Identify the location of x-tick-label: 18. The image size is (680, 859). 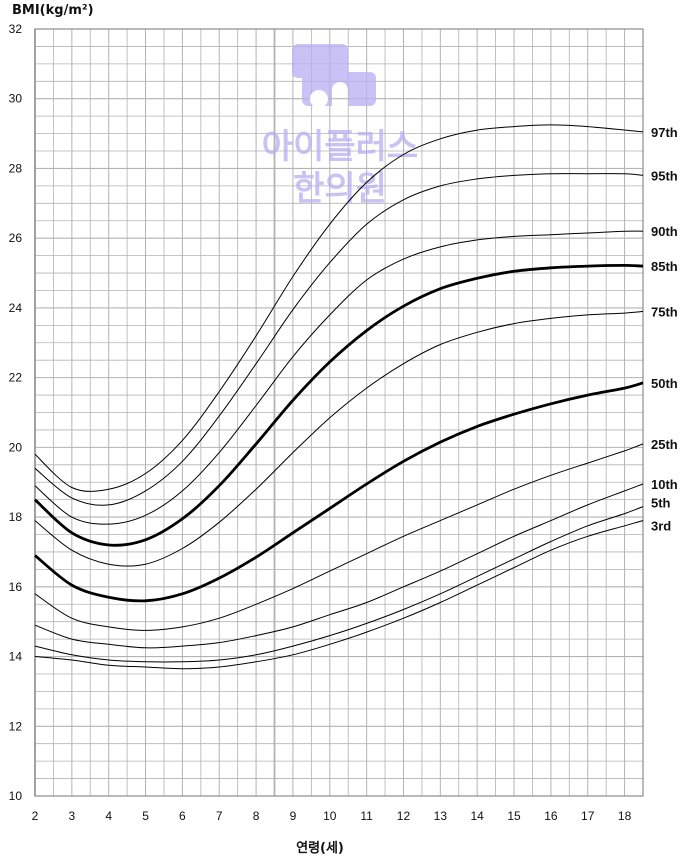
(625, 816).